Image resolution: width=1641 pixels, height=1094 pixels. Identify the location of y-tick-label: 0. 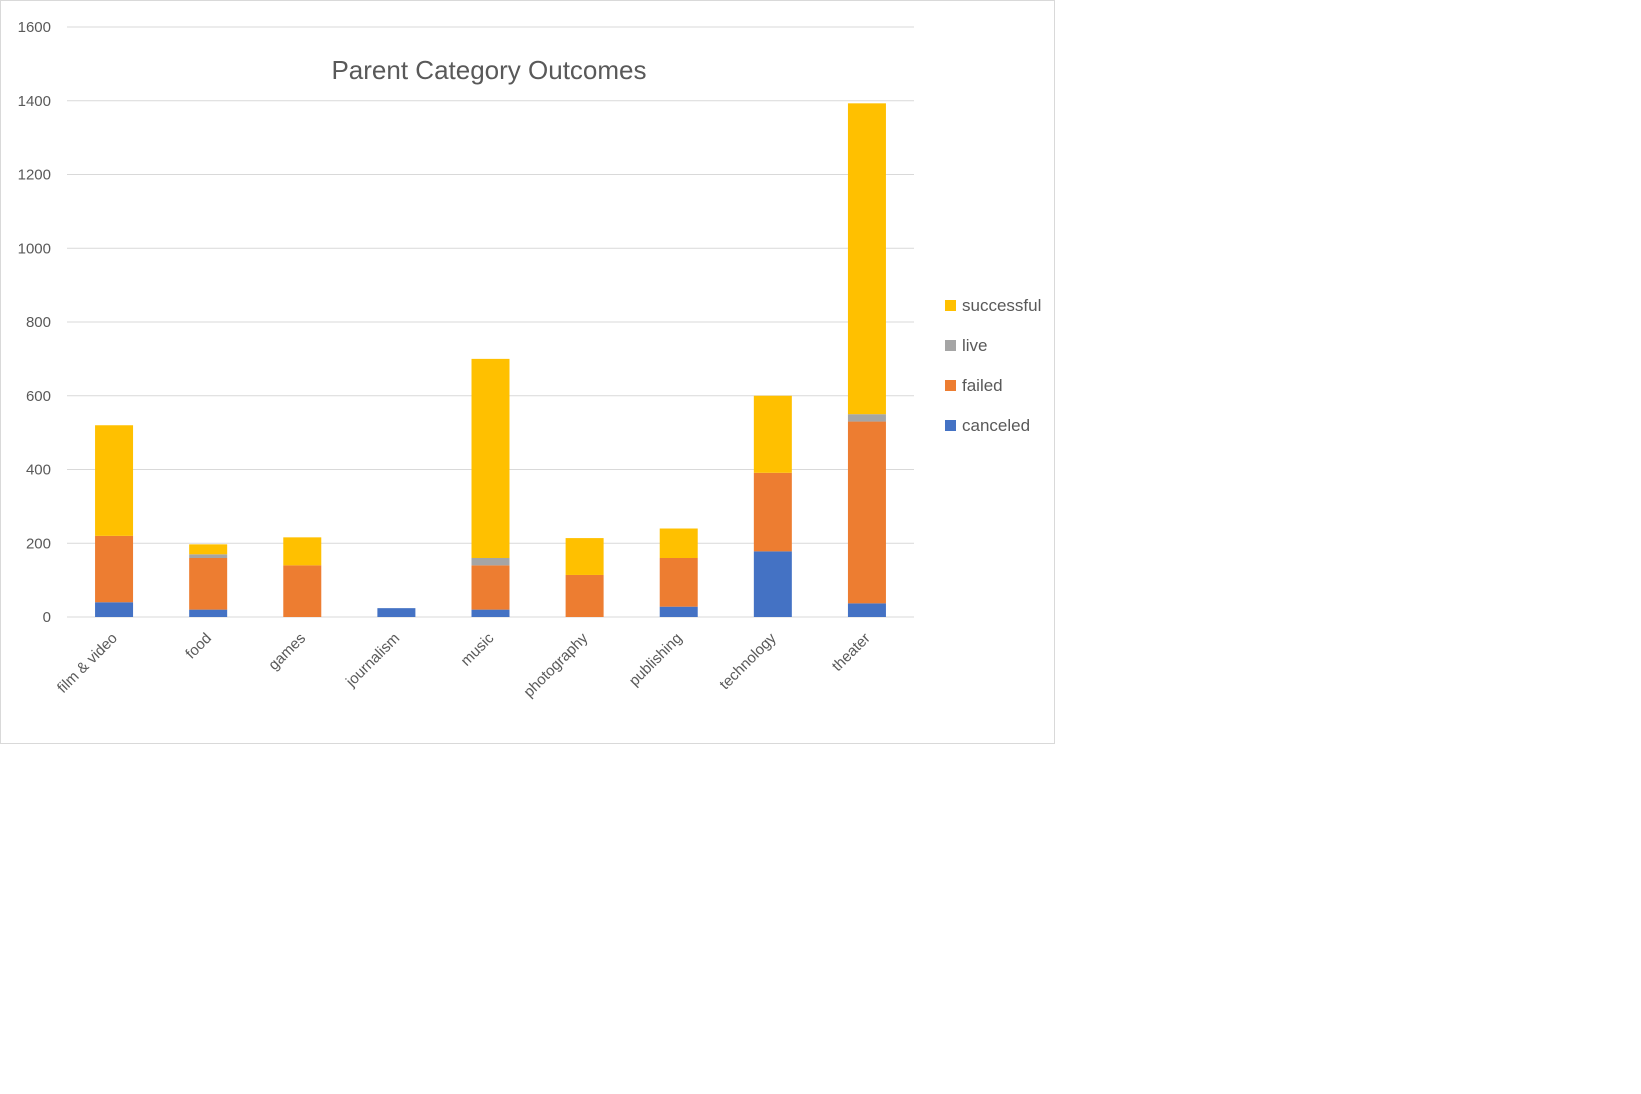
(47, 617).